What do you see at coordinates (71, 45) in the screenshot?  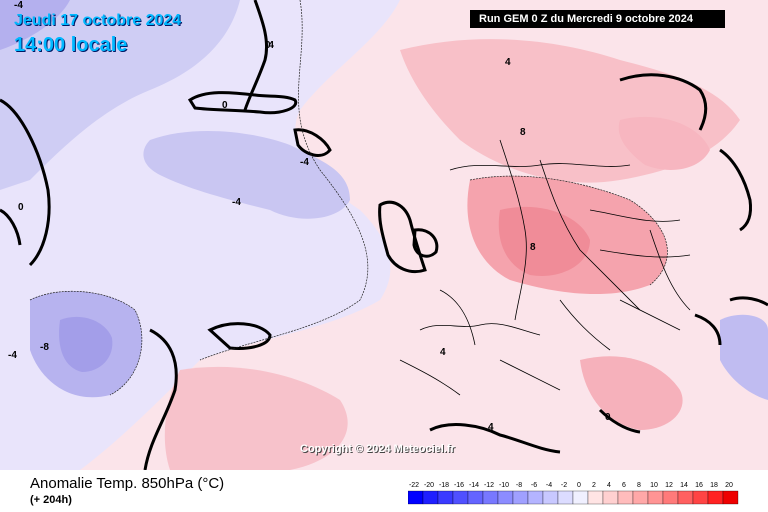 I see `forecast-time-title: 14:00 locale` at bounding box center [71, 45].